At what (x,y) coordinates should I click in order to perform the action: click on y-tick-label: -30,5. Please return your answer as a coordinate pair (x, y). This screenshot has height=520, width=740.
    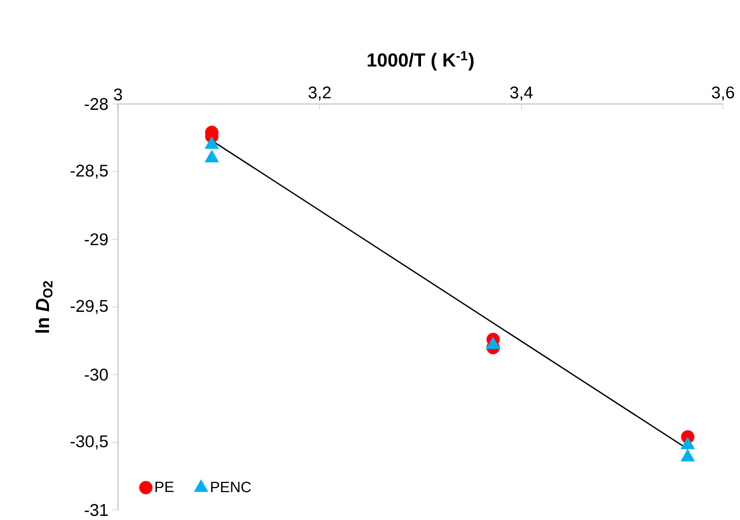
    Looking at the image, I should click on (89, 442).